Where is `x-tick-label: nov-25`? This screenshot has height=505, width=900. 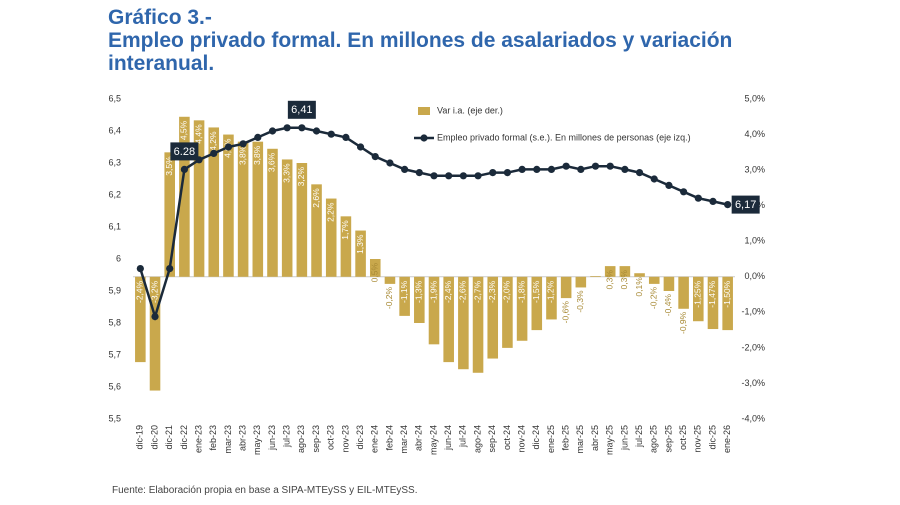
x-tick-label: nov-25 is located at coordinates (698, 439).